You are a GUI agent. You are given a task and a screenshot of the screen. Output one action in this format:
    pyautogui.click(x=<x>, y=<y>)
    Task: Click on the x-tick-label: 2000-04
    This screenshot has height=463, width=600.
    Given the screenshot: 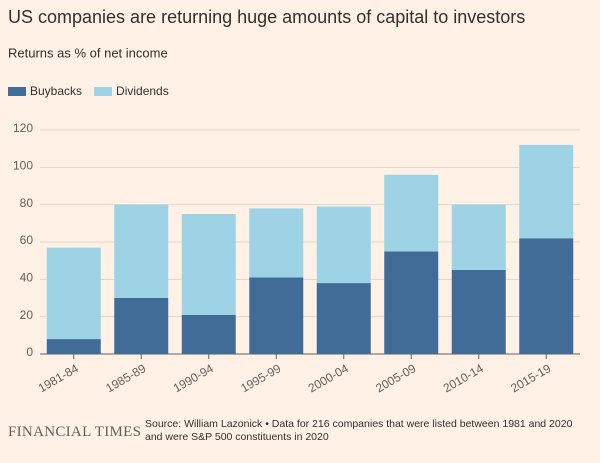 What is the action you would take?
    pyautogui.click(x=328, y=378)
    